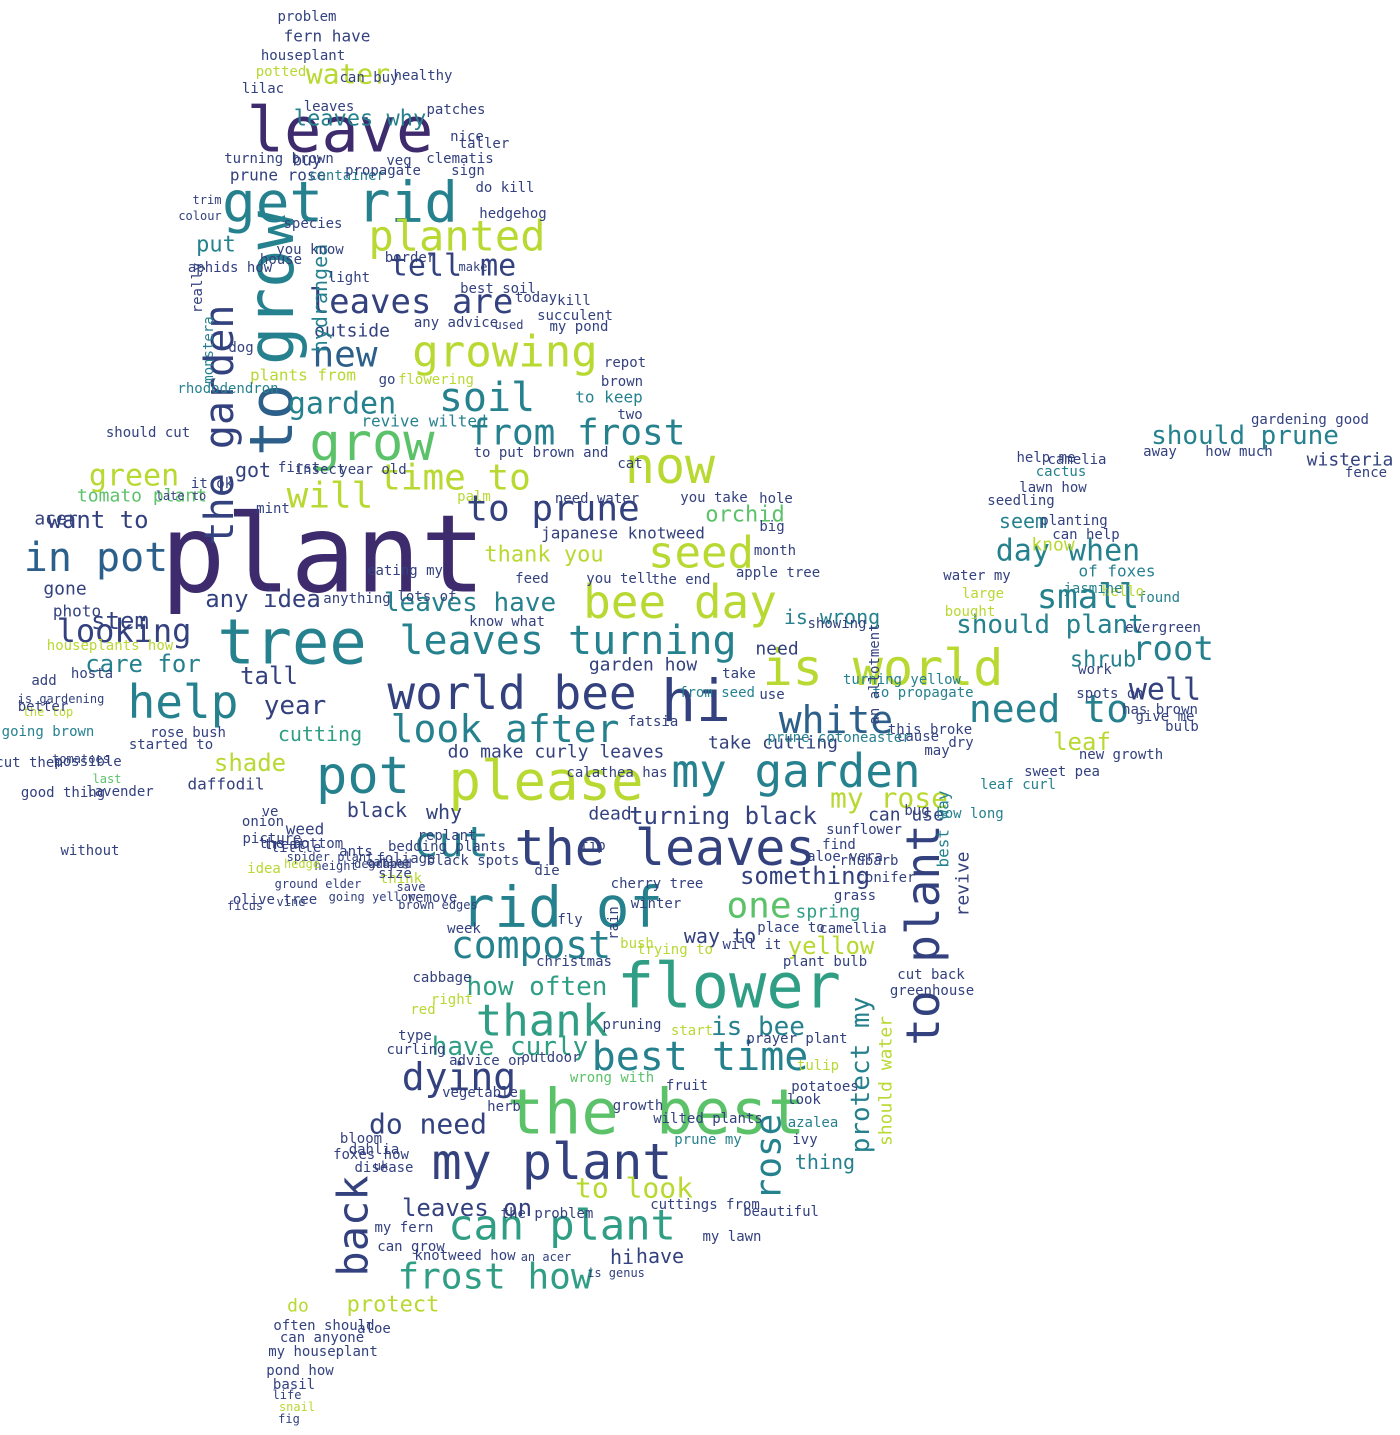 The image size is (1400, 1435). Describe the element at coordinates (804, 1140) in the screenshot. I see `word-ivy: ivy` at that location.